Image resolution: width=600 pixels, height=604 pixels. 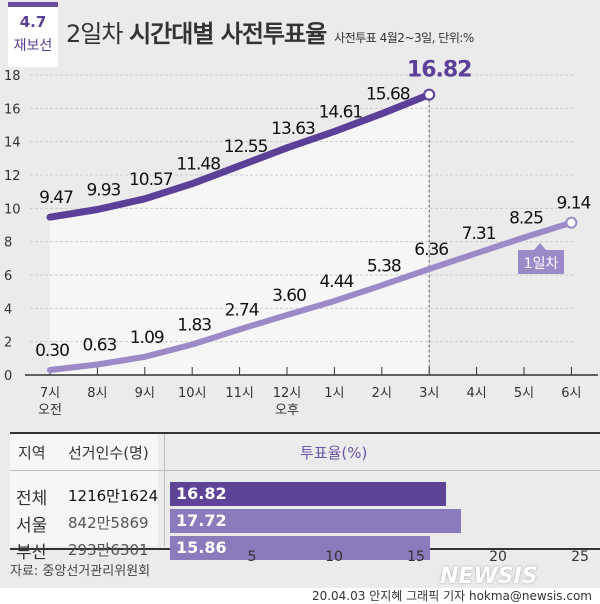 I want to click on legend-label: 1일차, so click(x=541, y=264).